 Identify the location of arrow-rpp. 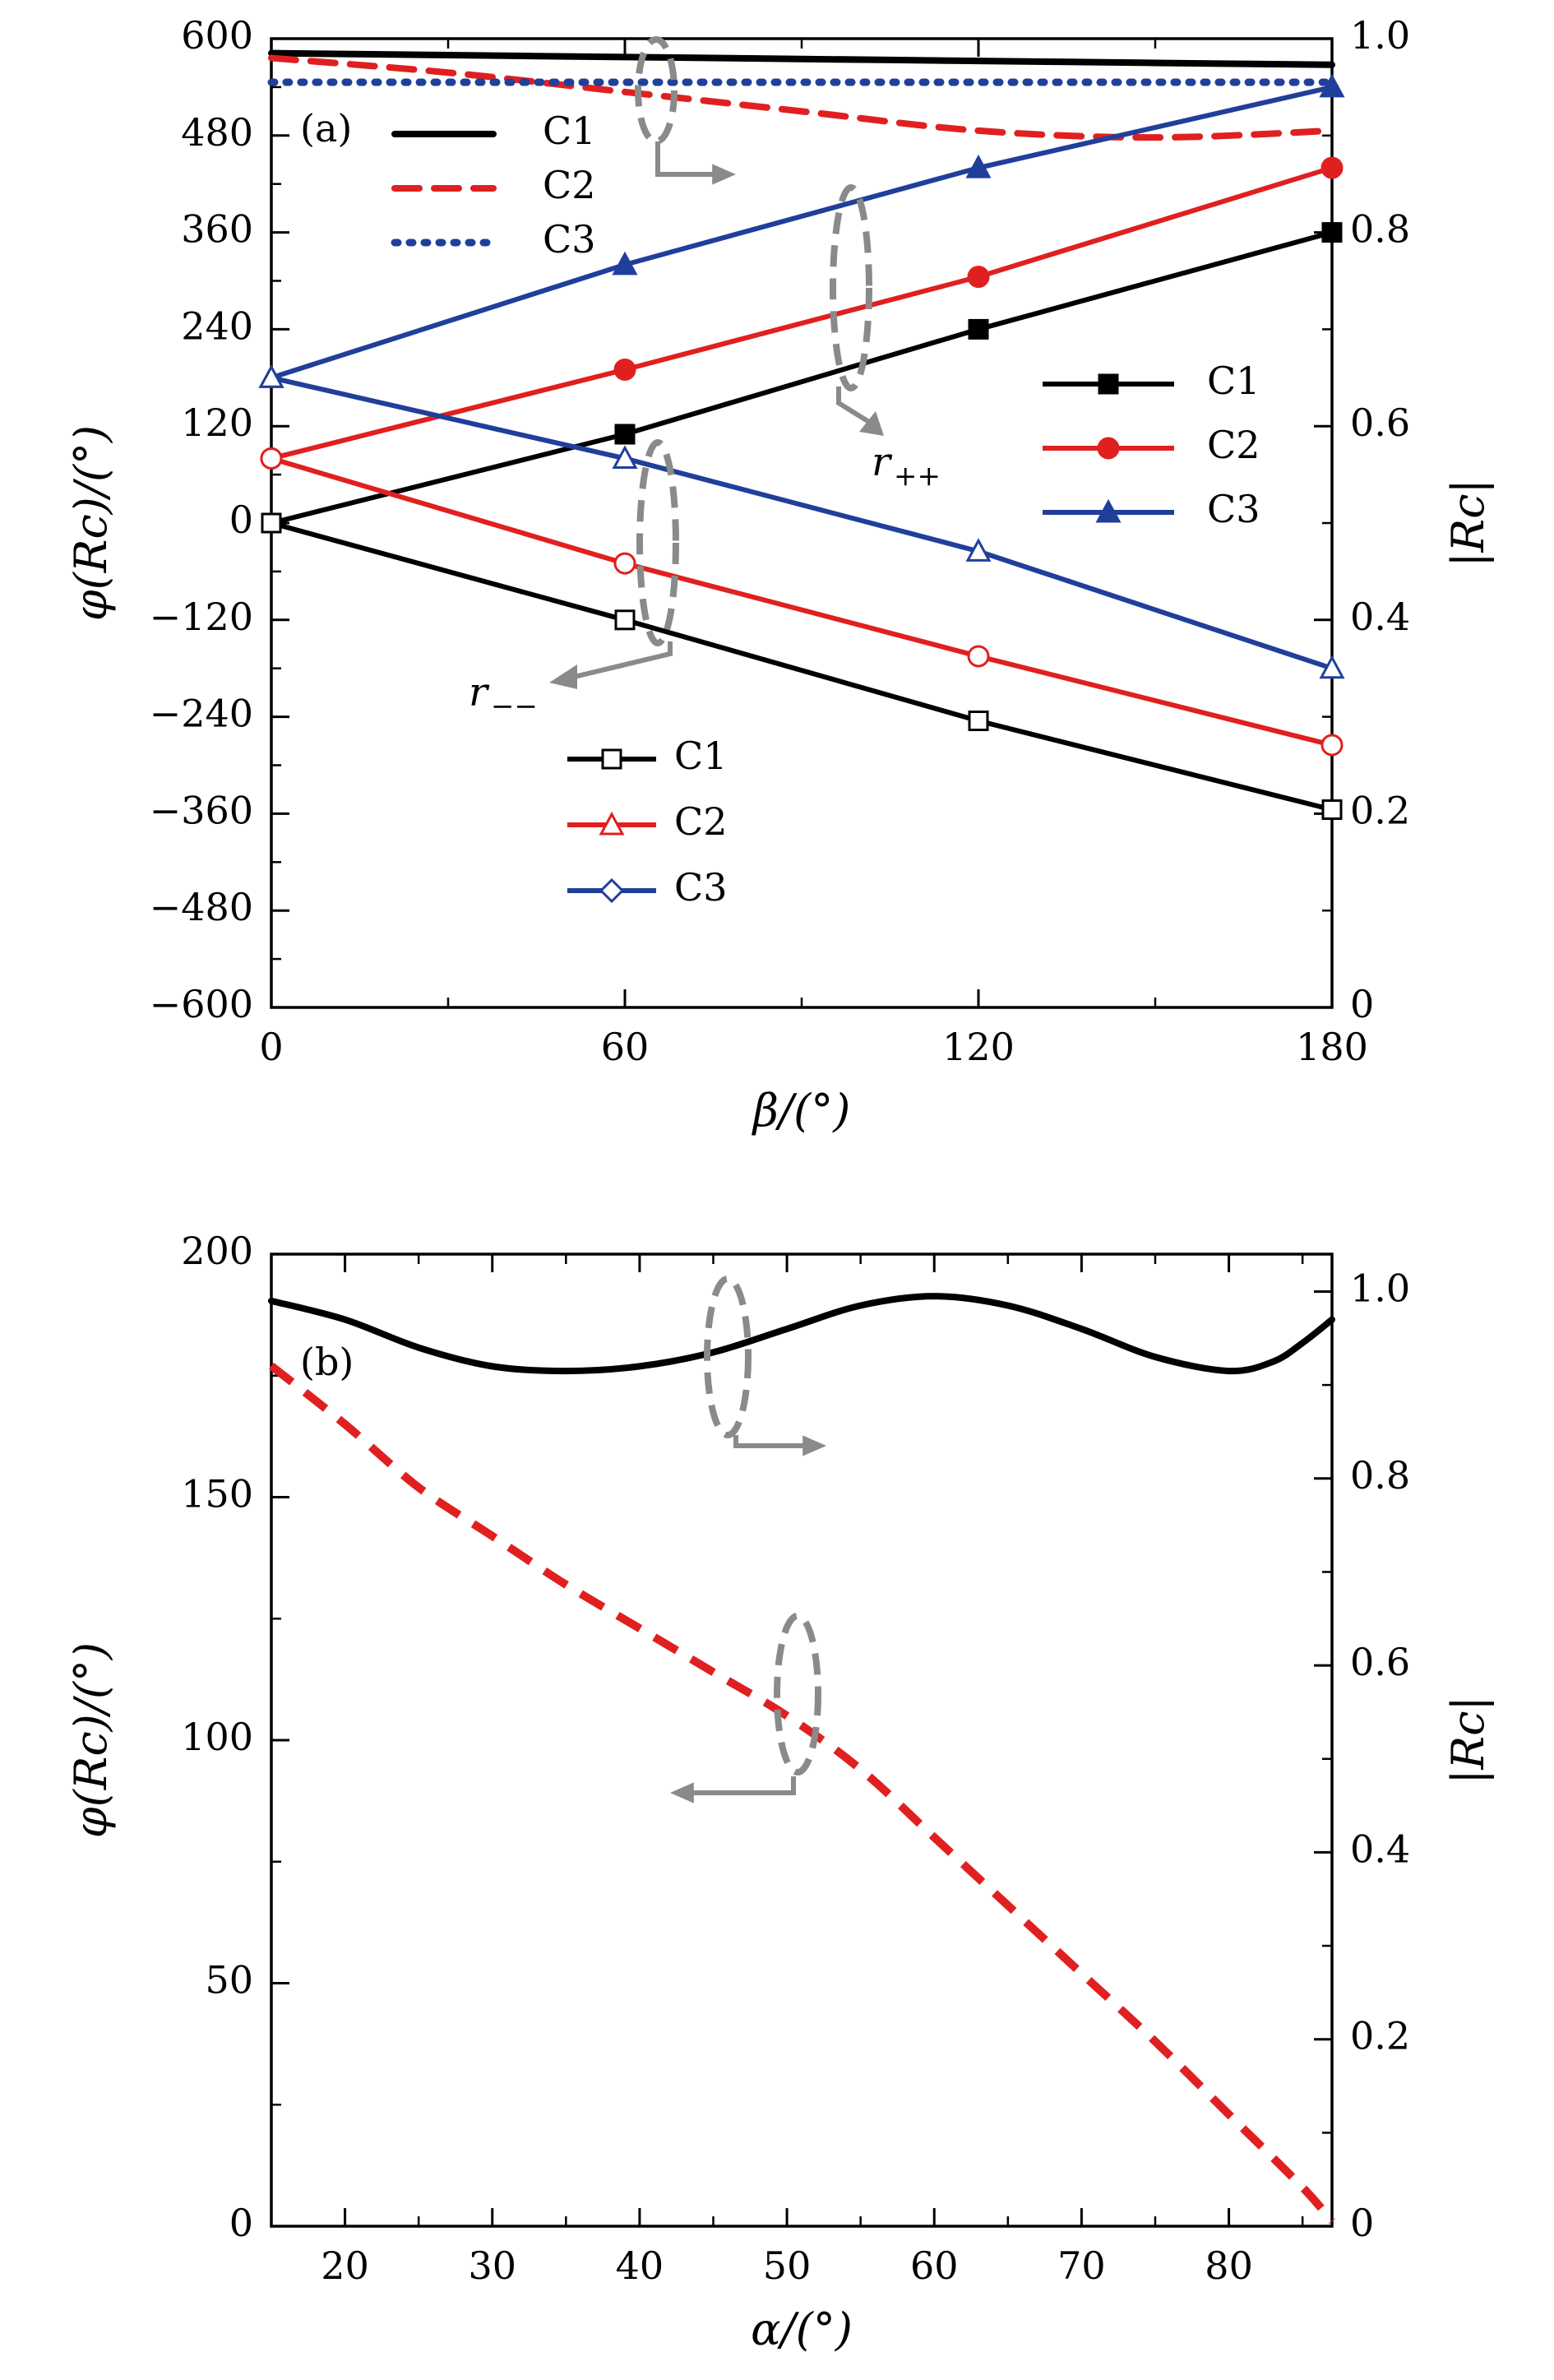
(854, 406).